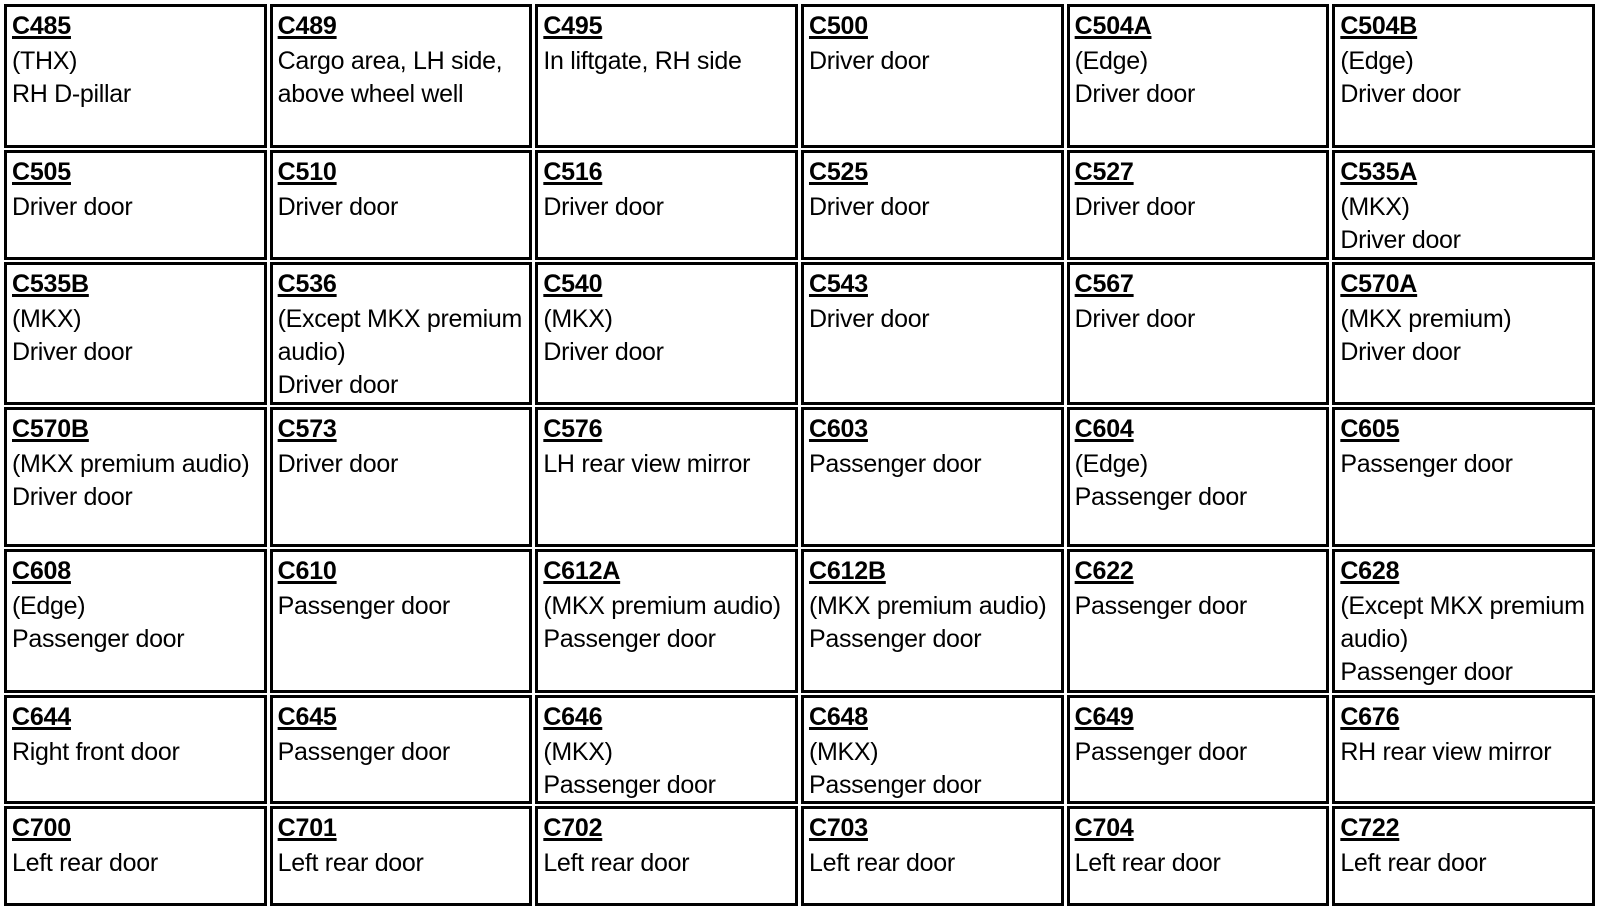 The height and width of the screenshot is (906, 1600). What do you see at coordinates (666, 205) in the screenshot?
I see `table-cell: C516 Driver door` at bounding box center [666, 205].